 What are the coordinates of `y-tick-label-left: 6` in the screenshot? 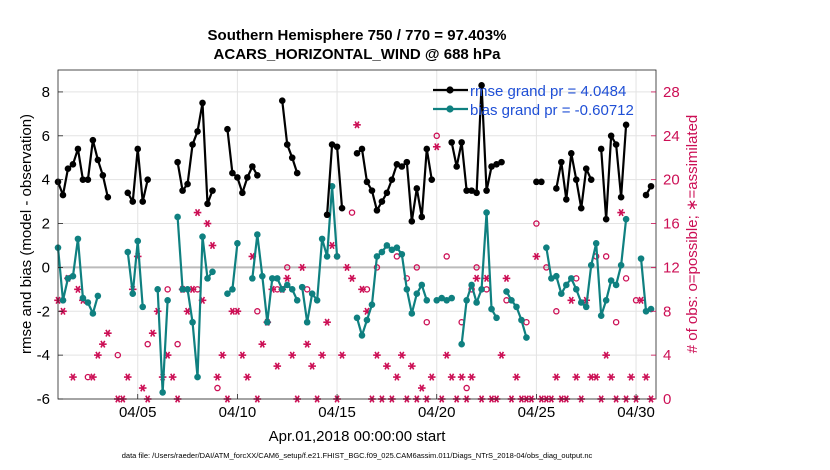 It's located at (46, 136).